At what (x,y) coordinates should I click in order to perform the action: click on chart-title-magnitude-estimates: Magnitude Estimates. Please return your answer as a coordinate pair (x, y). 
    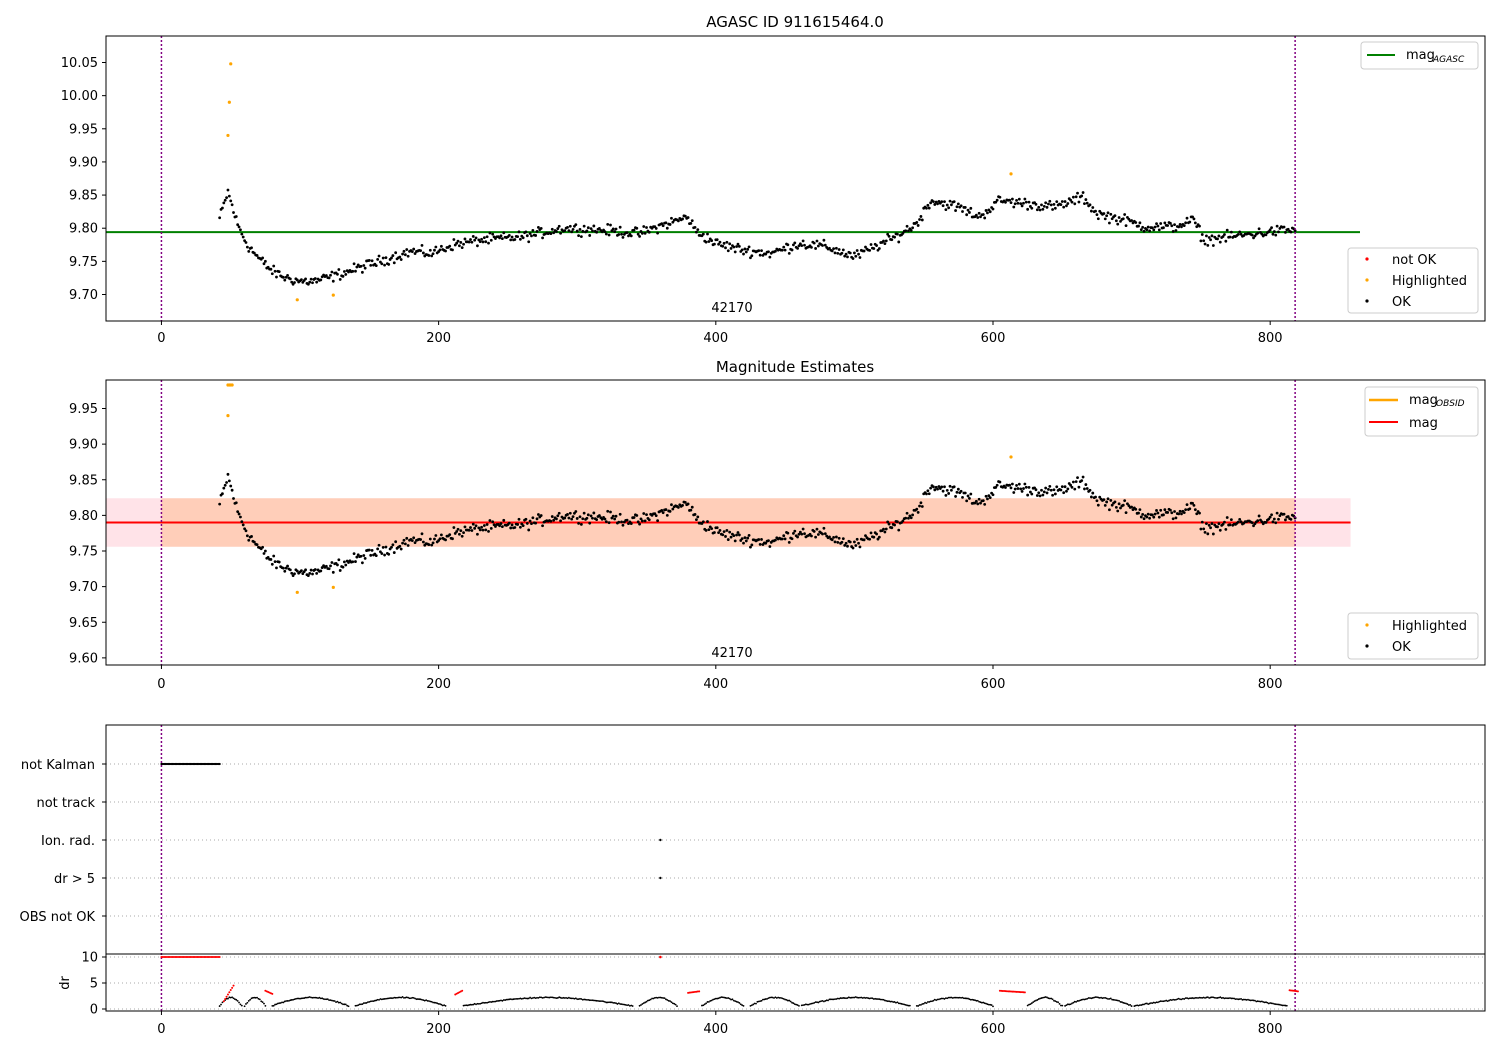
    Looking at the image, I should click on (795, 367).